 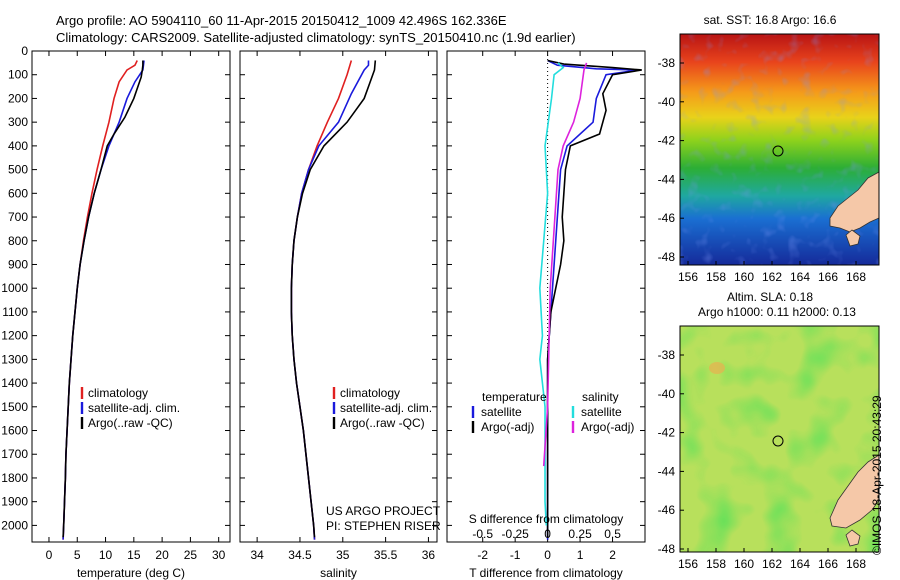 What do you see at coordinates (14, 478) in the screenshot?
I see `y-tick-label: 1800` at bounding box center [14, 478].